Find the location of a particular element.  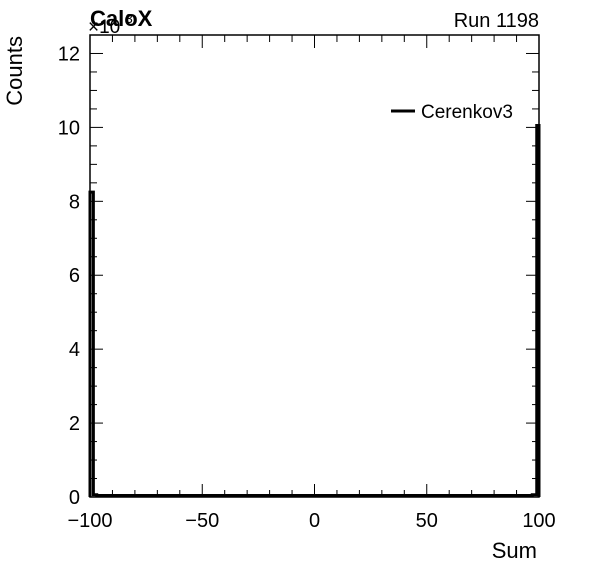

x-tick-label: −100 is located at coordinates (89, 521).